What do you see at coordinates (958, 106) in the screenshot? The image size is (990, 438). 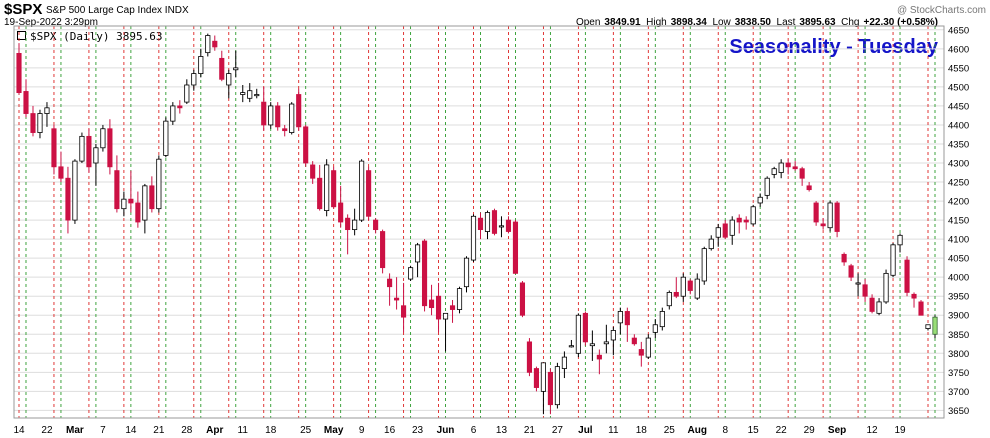 I see `y-tick-label: 4450` at bounding box center [958, 106].